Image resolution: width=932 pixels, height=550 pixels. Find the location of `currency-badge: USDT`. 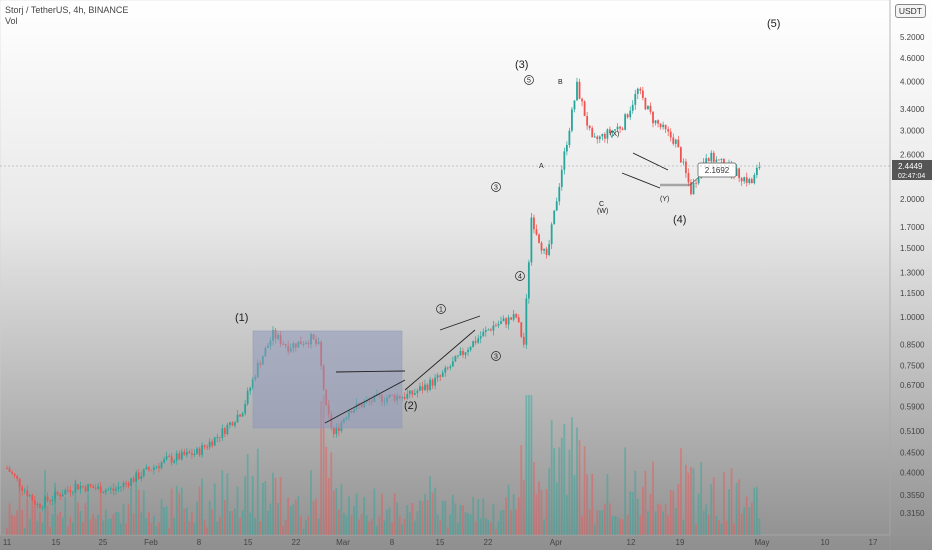

currency-badge: USDT is located at coordinates (910, 11).